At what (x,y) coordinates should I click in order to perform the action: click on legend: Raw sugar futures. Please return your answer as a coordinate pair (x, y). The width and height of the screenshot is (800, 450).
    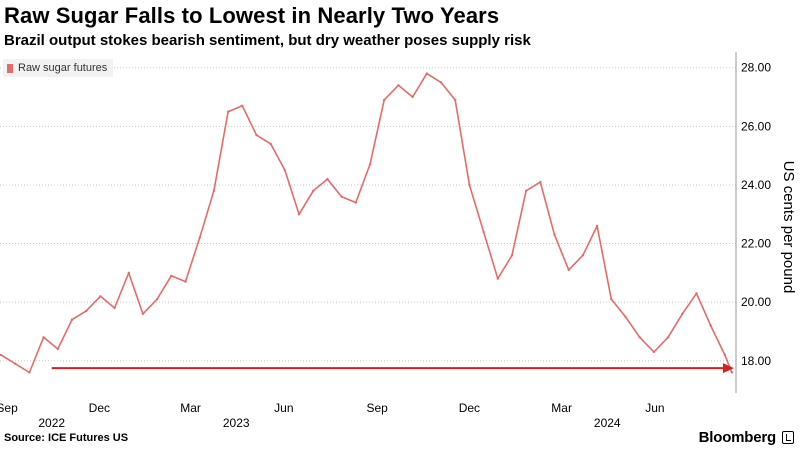
    Looking at the image, I should click on (58, 68).